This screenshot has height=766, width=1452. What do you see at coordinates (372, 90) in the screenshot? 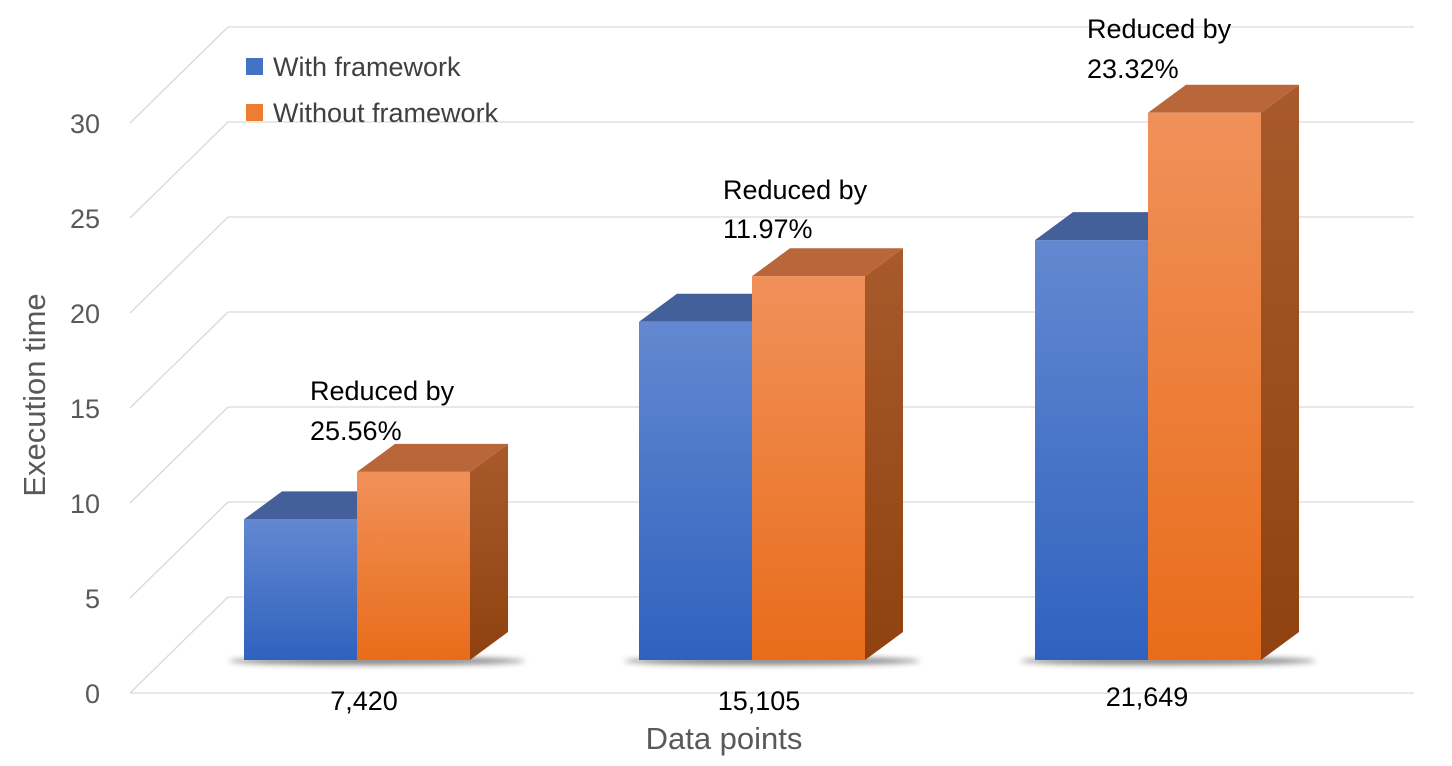
I see `legend: With framework Without framework` at bounding box center [372, 90].